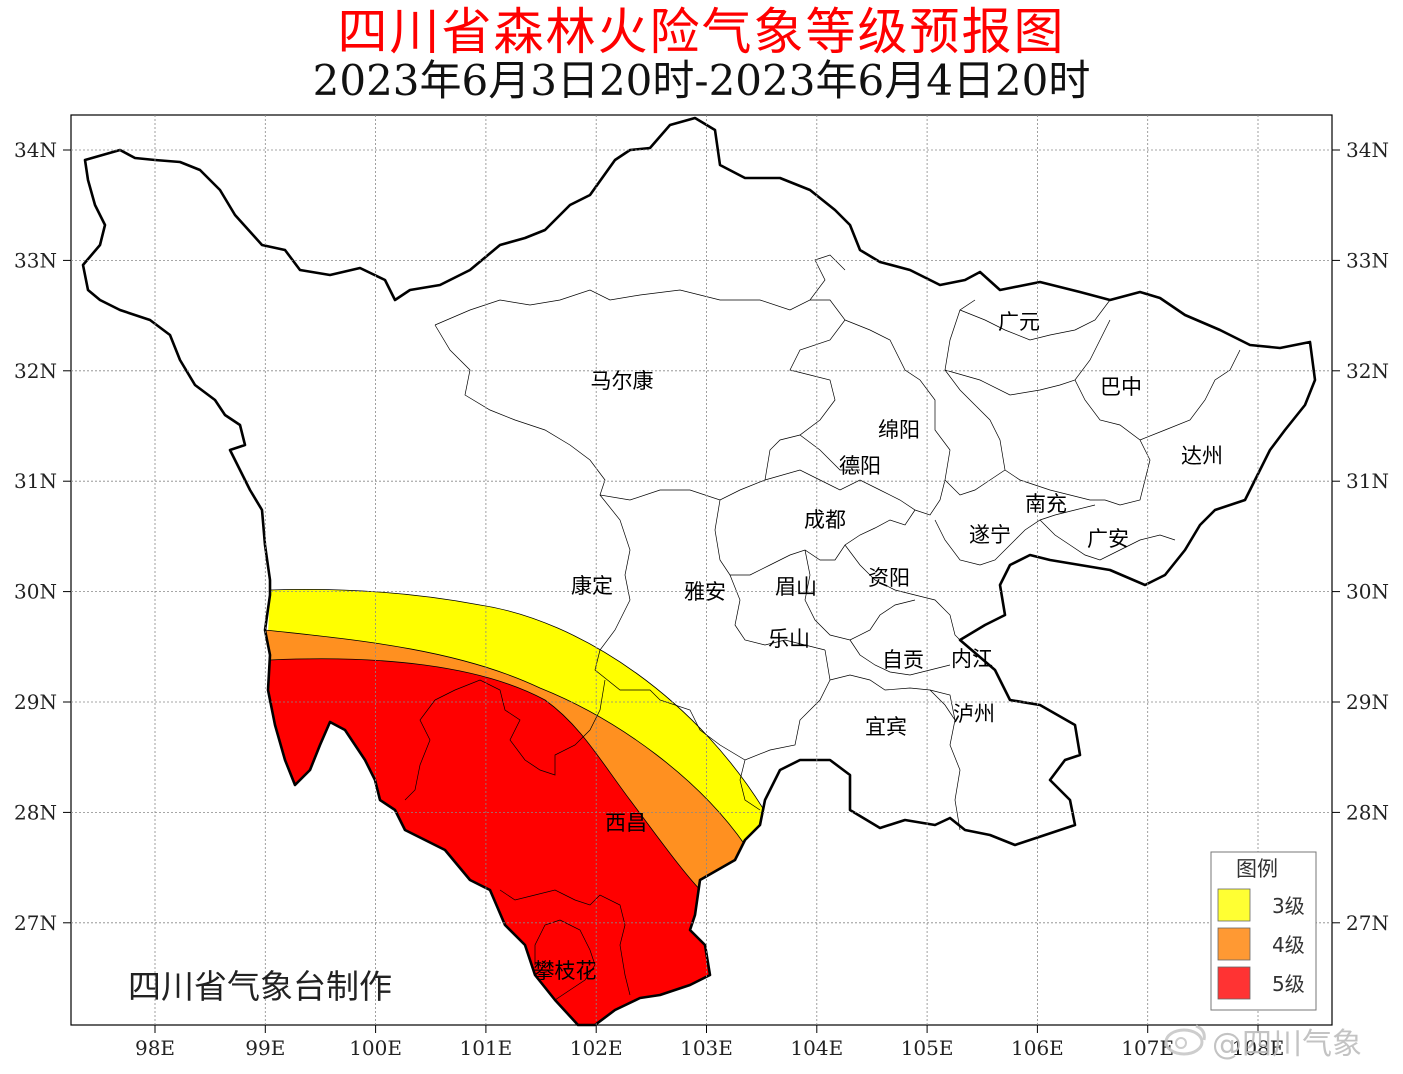 This screenshot has height=1074, width=1403. Describe the element at coordinates (705, 592) in the screenshot. I see `city-label: 雅安` at that location.